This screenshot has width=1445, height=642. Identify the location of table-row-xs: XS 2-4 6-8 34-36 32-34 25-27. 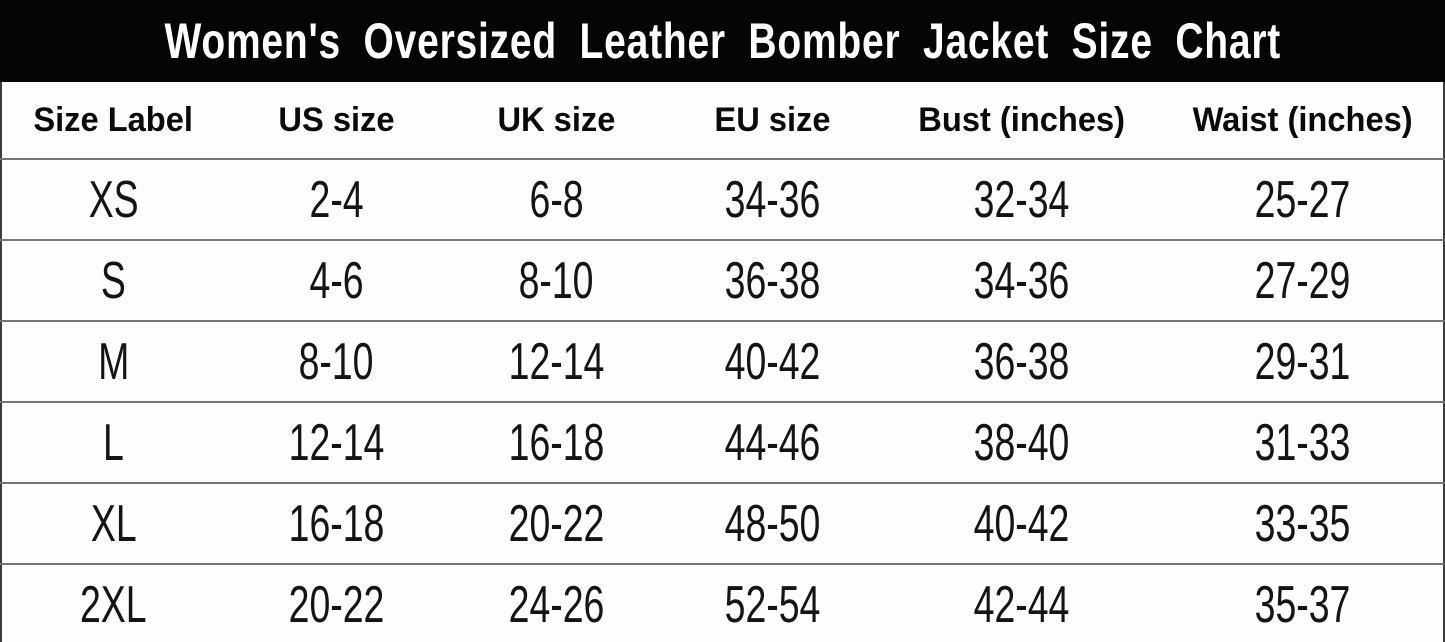
(722, 199).